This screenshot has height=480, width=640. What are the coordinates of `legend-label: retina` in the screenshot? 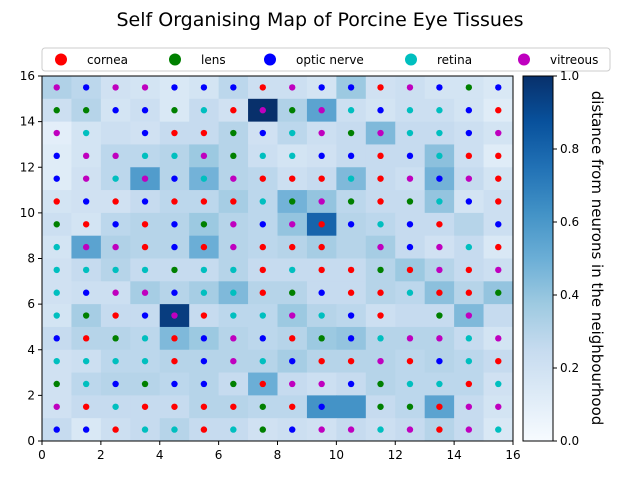 It's located at (454, 60).